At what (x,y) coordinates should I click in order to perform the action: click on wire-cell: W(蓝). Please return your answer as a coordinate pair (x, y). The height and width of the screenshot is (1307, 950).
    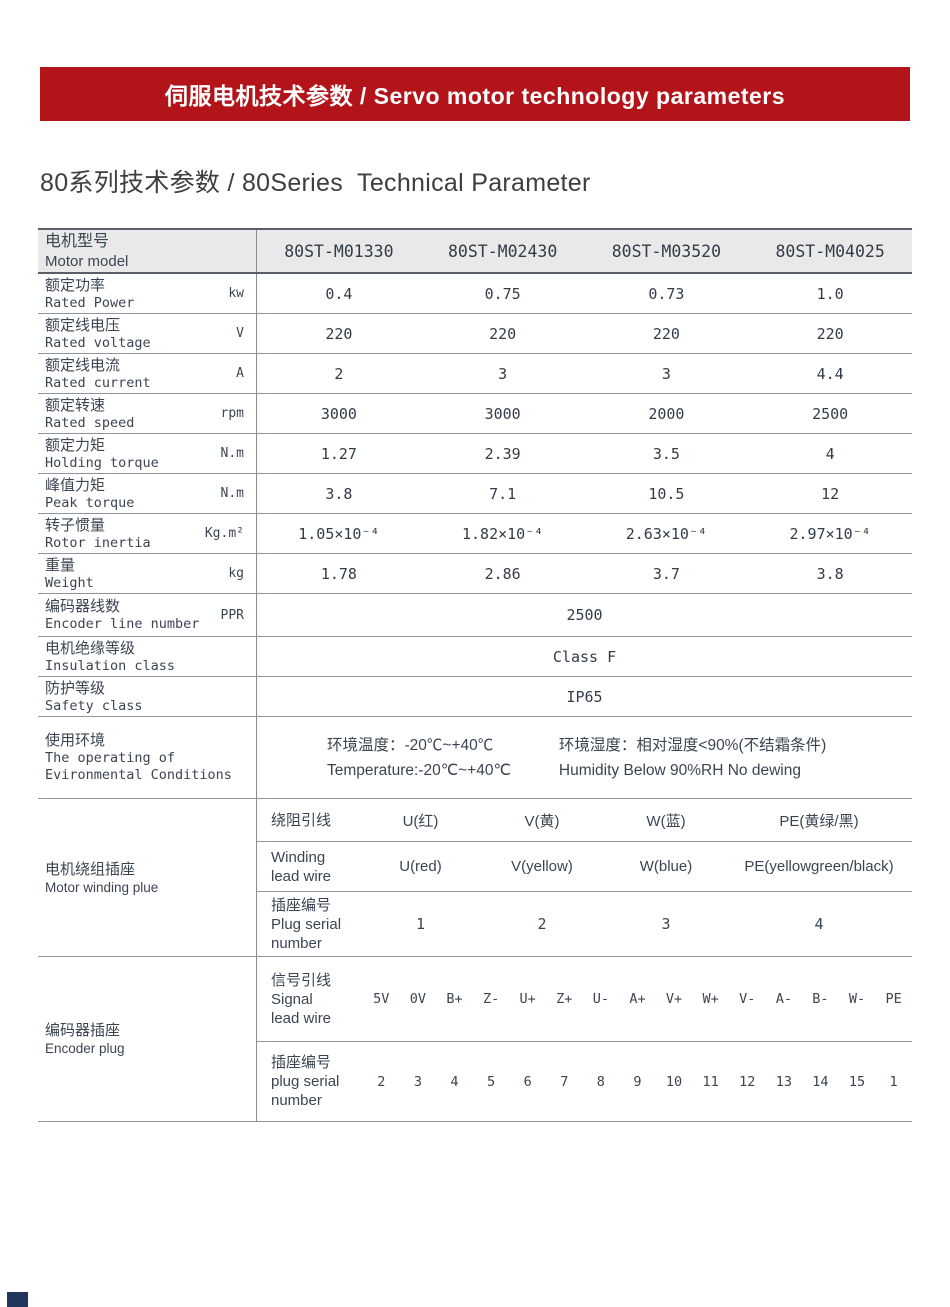
    Looking at the image, I should click on (666, 821).